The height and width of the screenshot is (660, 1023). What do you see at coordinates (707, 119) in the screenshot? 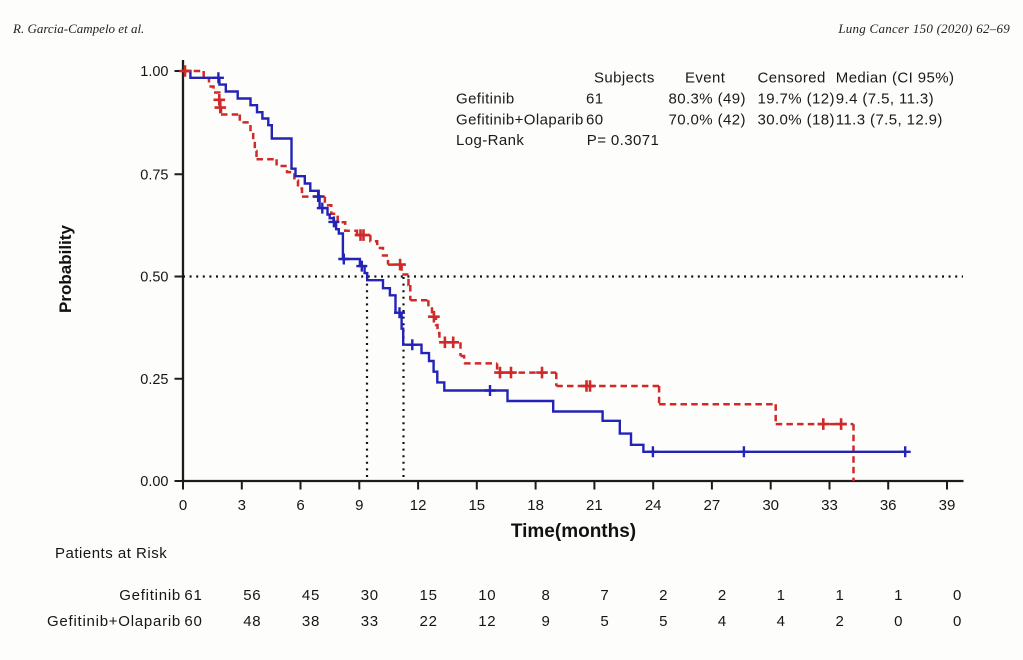
I see `svg-text: 70.0% (42)` at bounding box center [707, 119].